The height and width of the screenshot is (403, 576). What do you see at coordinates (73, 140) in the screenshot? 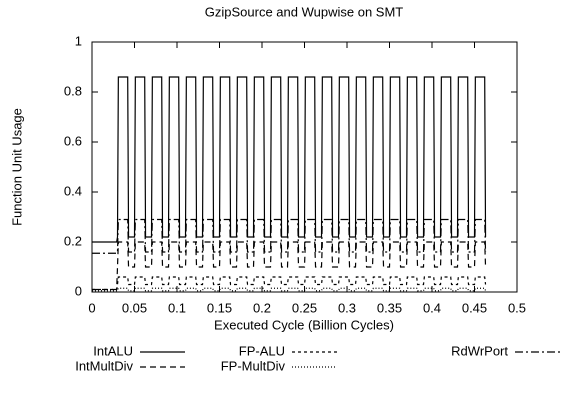
I see `y-tick-label: 0.6` at bounding box center [73, 140].